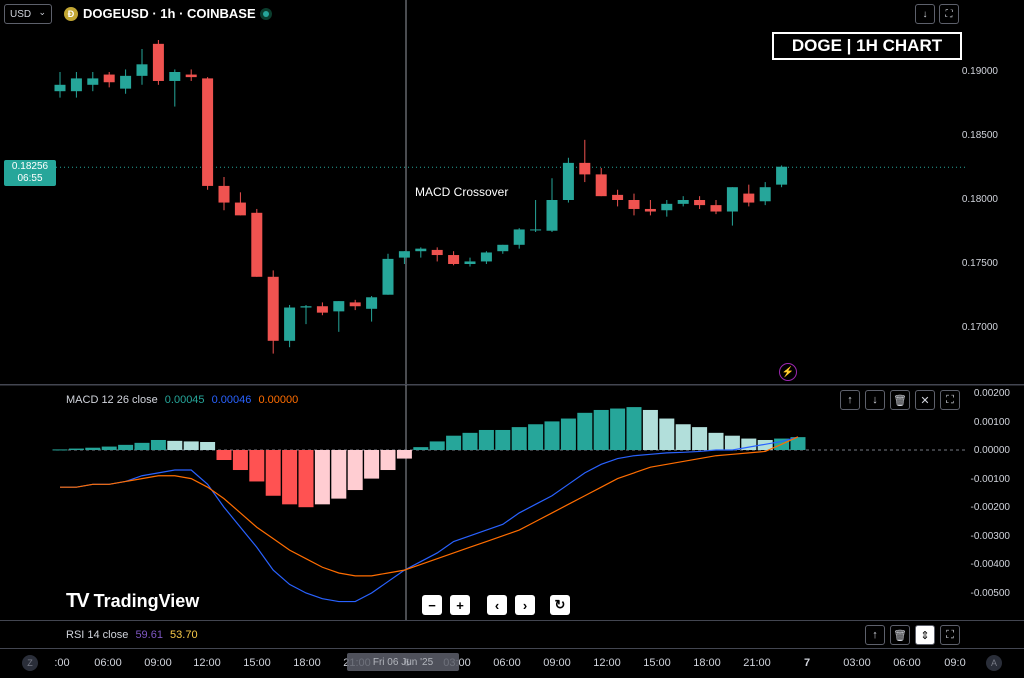 The image size is (1024, 678). Describe the element at coordinates (28, 14) in the screenshot. I see `currency-selector: USD ⌄` at that location.